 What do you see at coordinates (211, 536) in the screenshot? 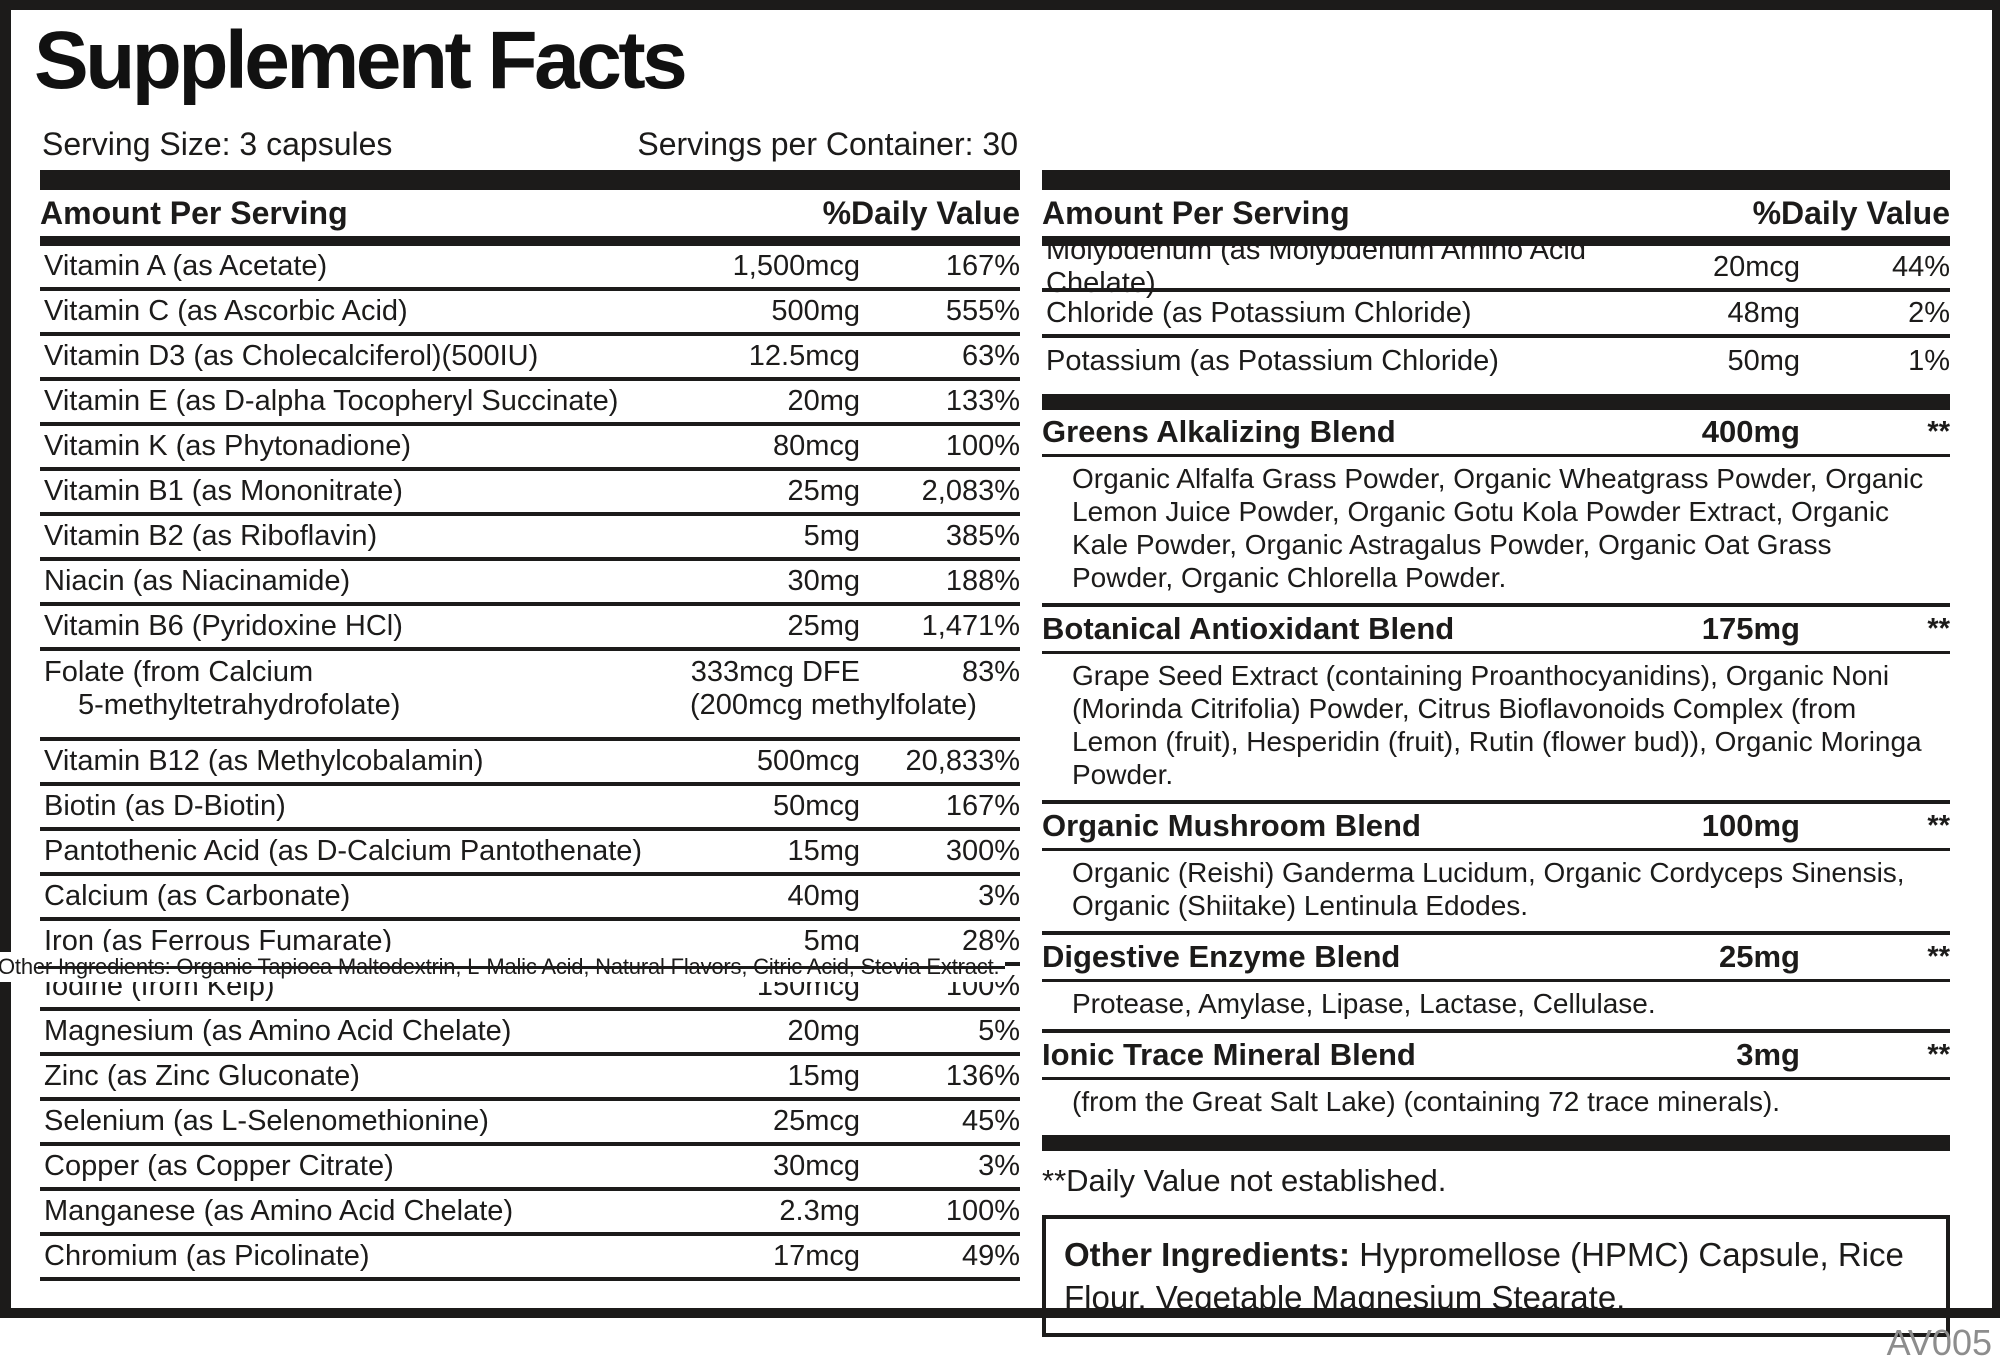
I see `nutrient-name: Vitamin B2 (as Riboflavin)` at bounding box center [211, 536].